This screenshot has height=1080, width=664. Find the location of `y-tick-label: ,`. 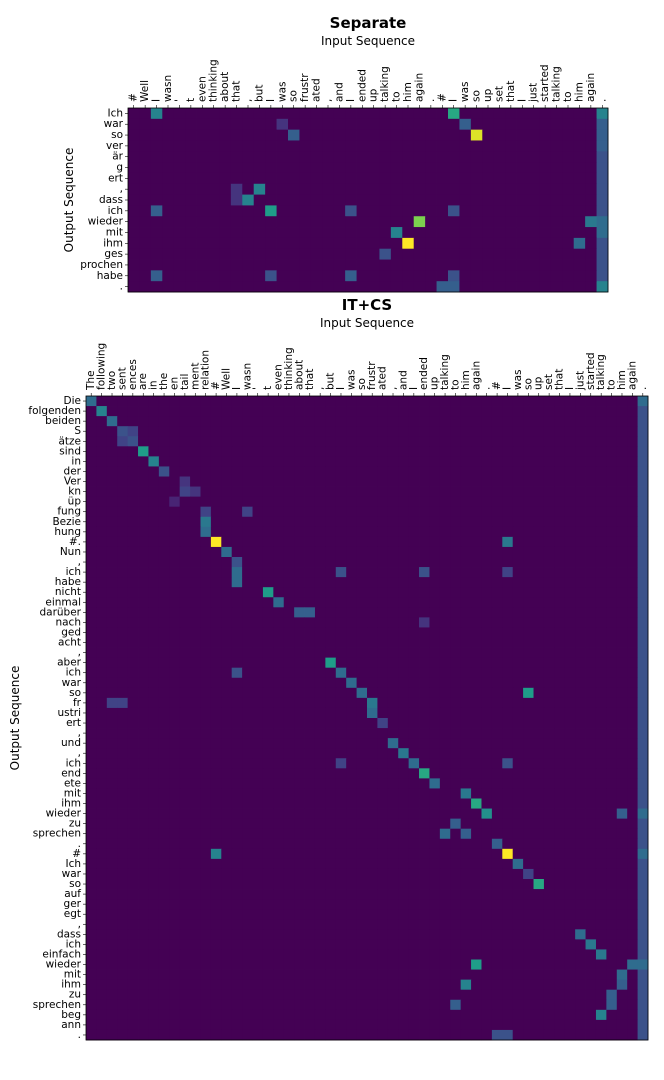

y-tick-label: , is located at coordinates (79, 653).